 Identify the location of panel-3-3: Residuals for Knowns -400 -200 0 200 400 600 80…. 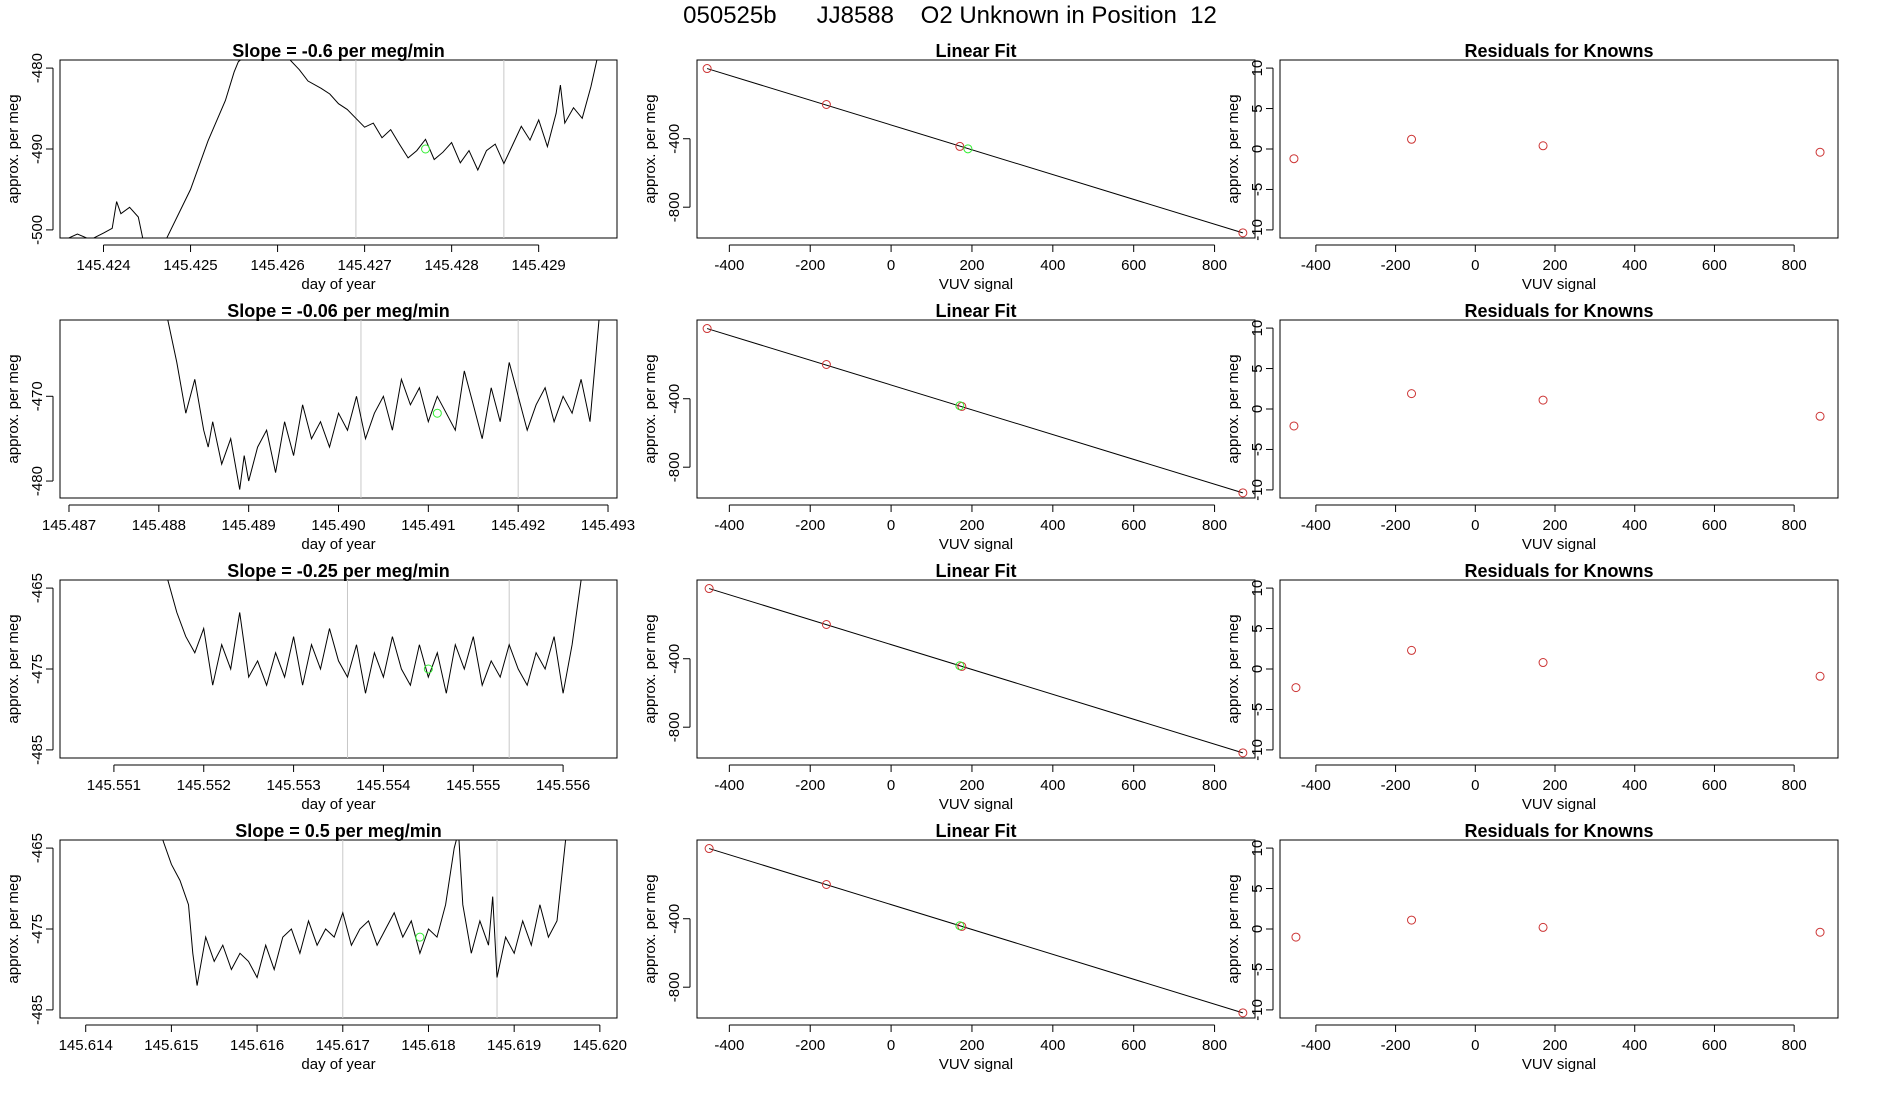
(1532, 687).